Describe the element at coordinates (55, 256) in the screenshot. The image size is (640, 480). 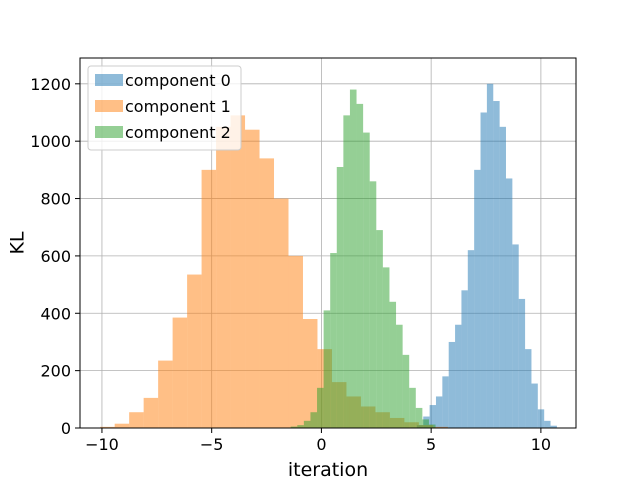
I see `y-tick-label: 600` at that location.